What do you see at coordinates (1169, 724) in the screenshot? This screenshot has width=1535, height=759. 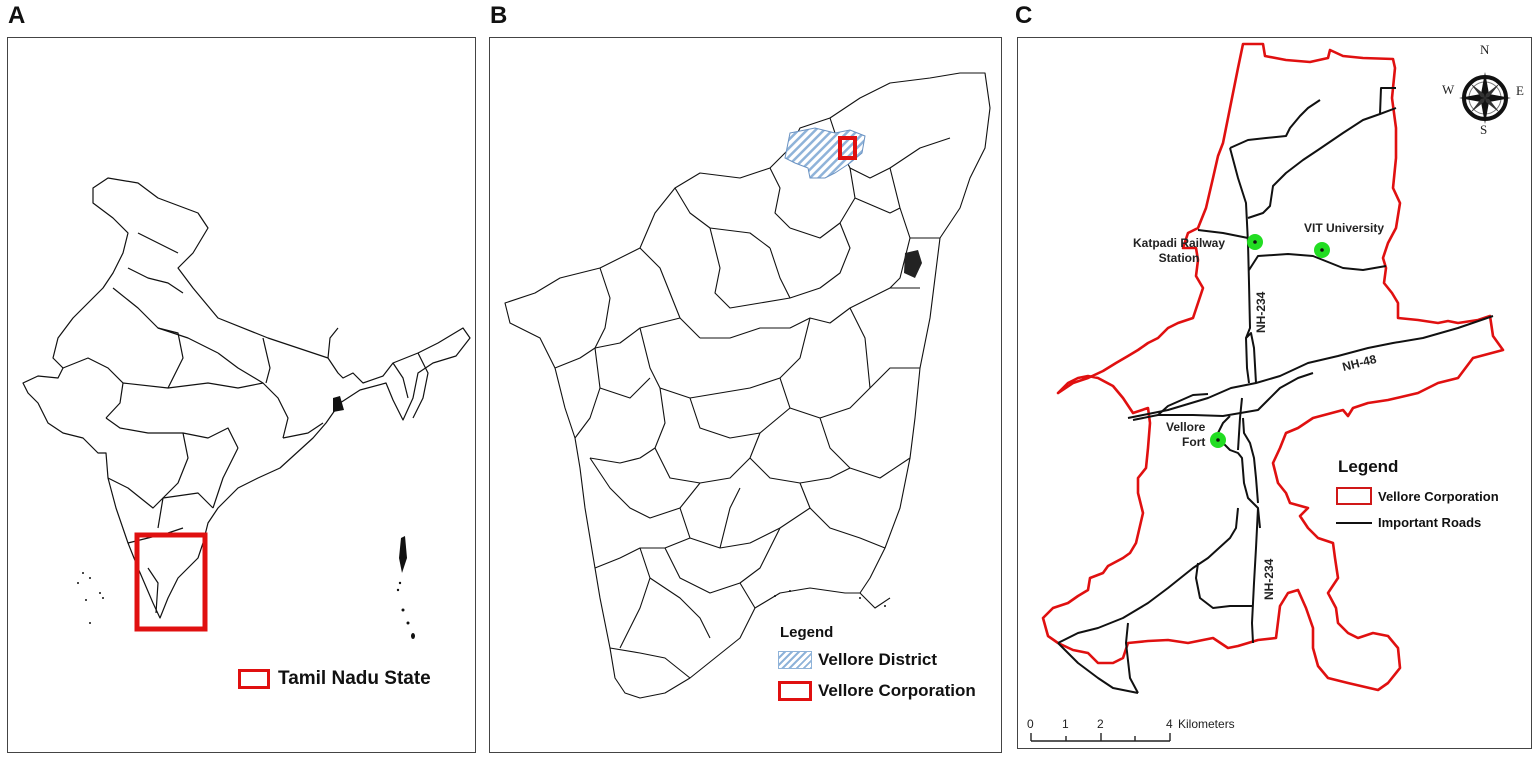 I see `scale-tick-4: 4` at bounding box center [1169, 724].